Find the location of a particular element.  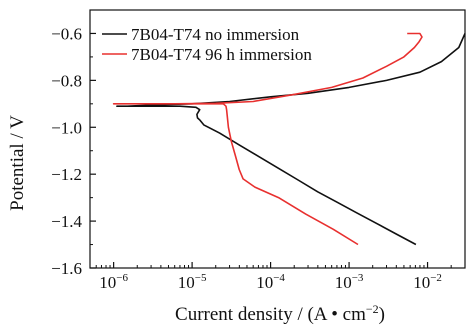

x-tick-label: 10⁻⁶ is located at coordinates (113, 282).